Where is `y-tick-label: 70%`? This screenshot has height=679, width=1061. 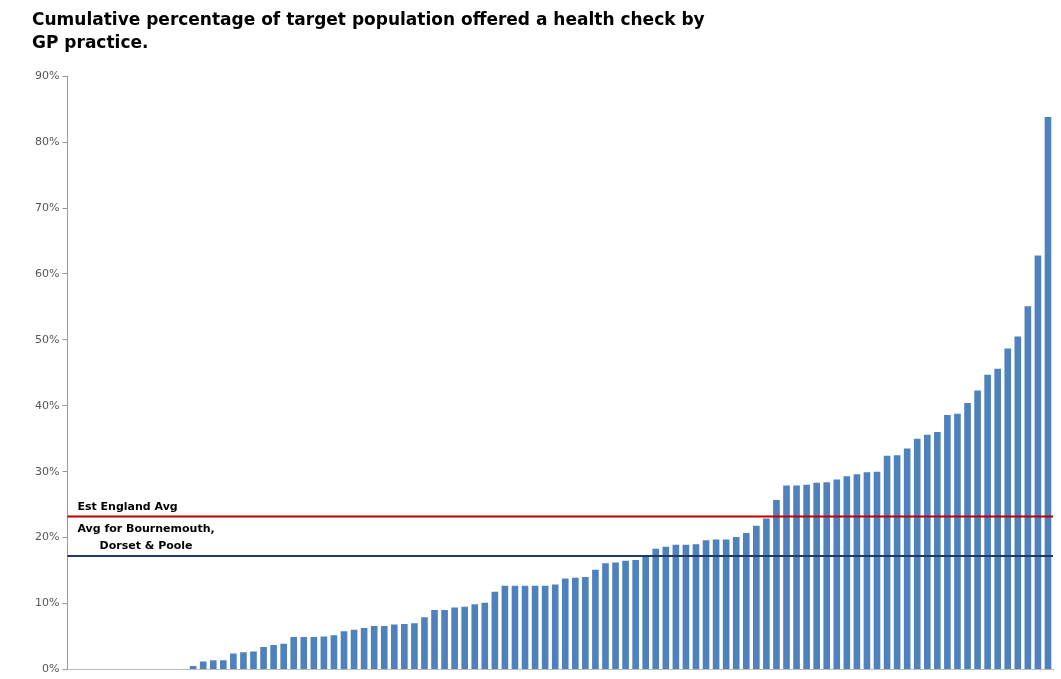 y-tick-label: 70% is located at coordinates (47, 207).